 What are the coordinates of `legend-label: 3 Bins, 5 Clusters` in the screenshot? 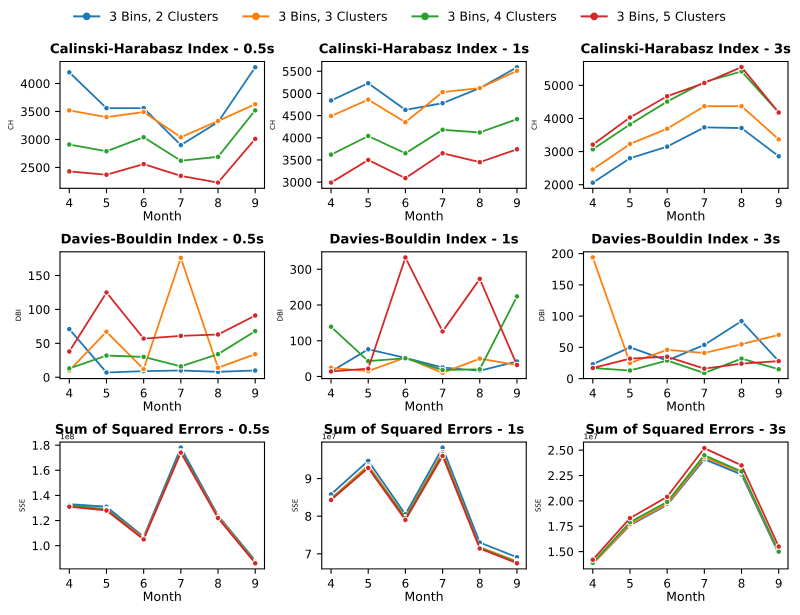 It's located at (672, 16).